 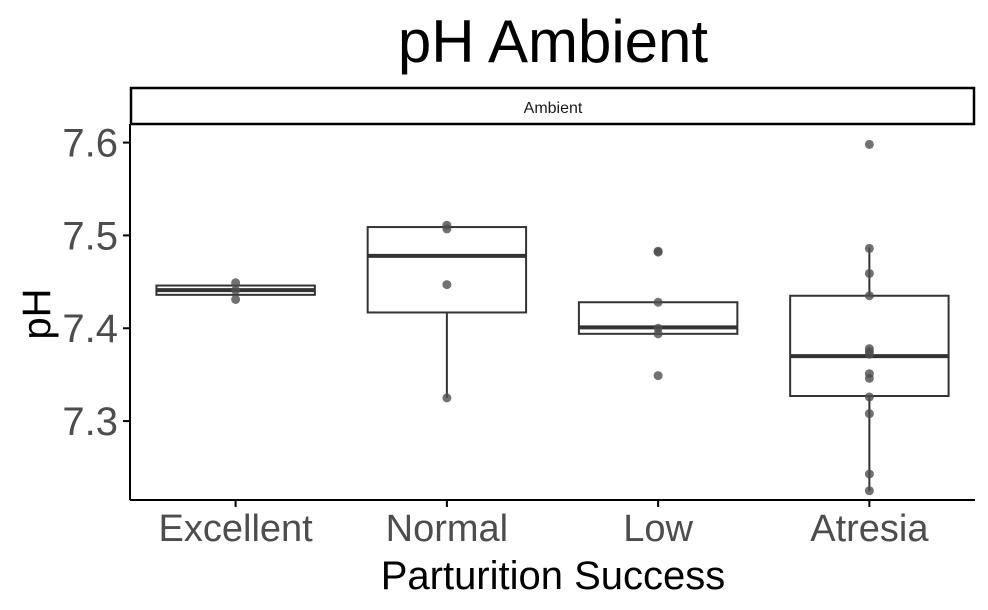 What do you see at coordinates (869, 317) in the screenshot?
I see `box-group-atresia` at bounding box center [869, 317].